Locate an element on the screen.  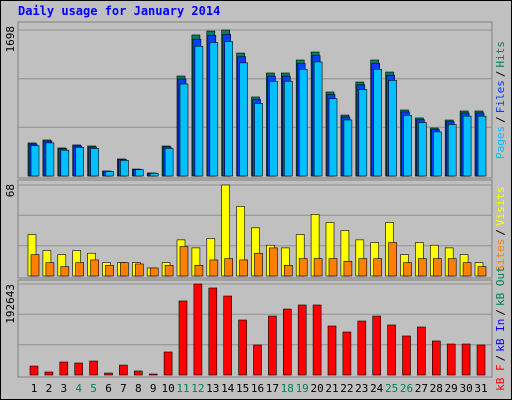
x-tick-label: 26 is located at coordinates (406, 388).